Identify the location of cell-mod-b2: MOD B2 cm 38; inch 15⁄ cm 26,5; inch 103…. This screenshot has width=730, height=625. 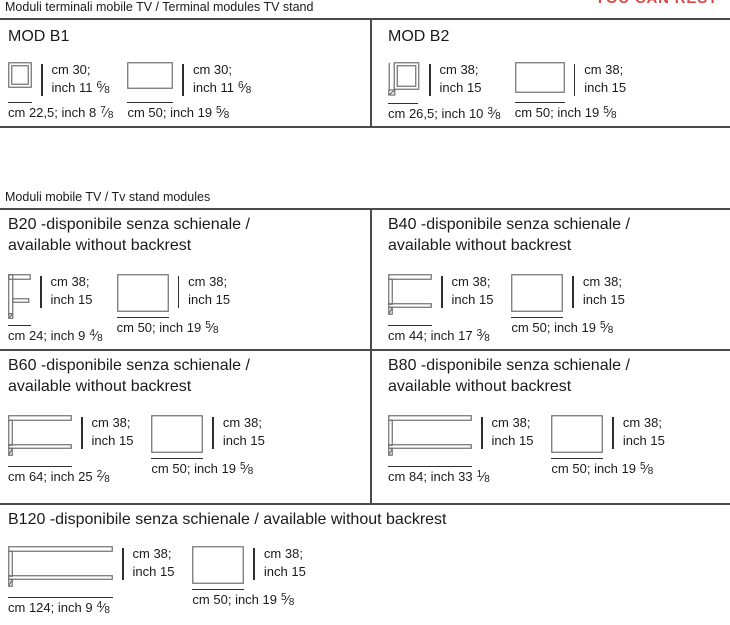
(550, 72).